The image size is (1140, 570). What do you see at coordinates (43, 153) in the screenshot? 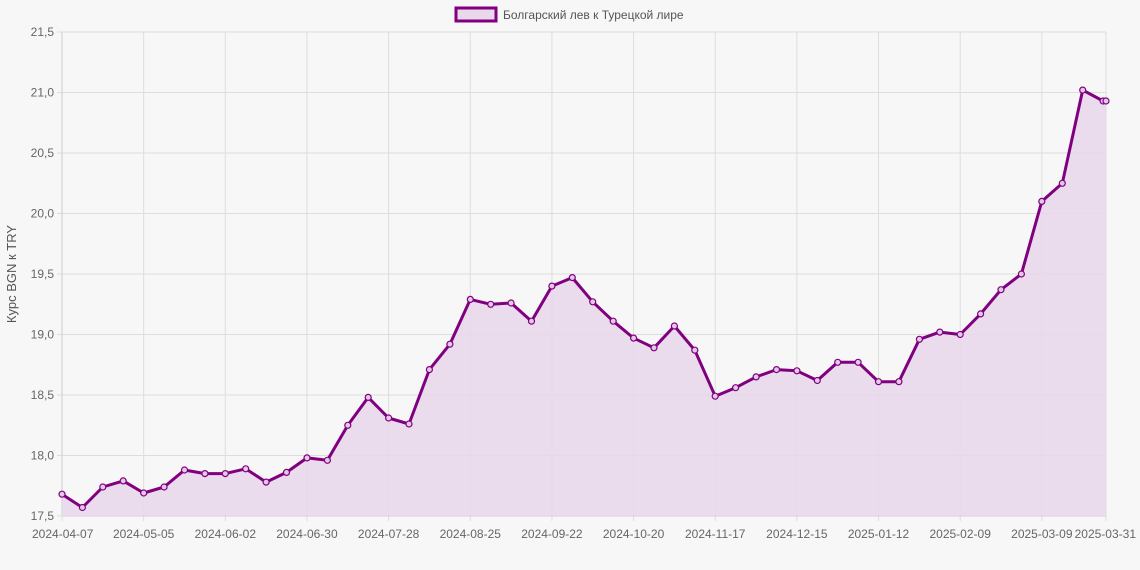
I see `y-tick-label: 20,5` at bounding box center [43, 153].